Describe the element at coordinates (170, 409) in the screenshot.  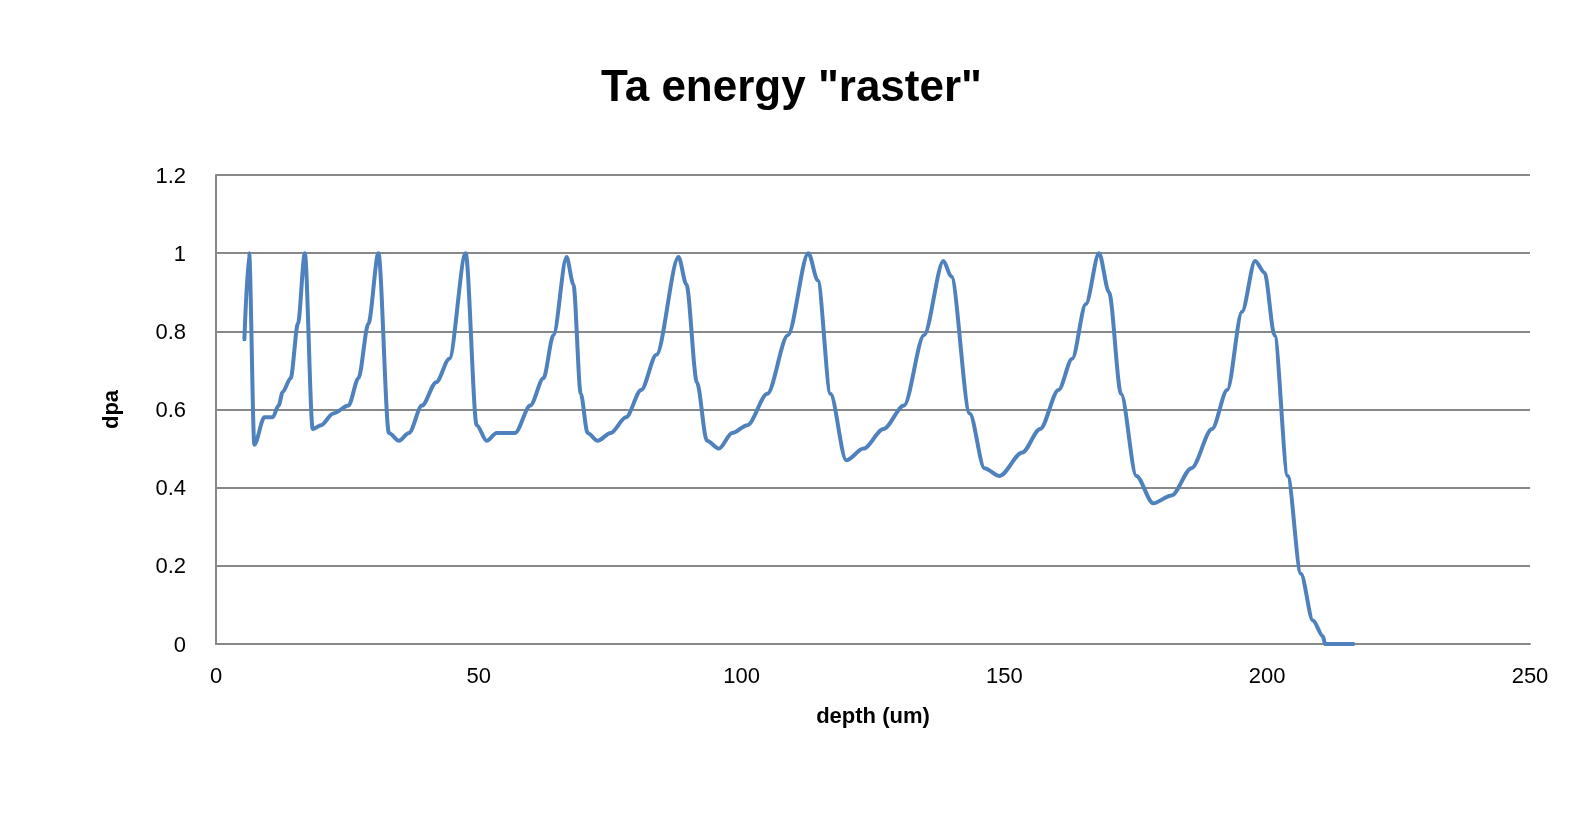
I see `y-tick-label: 0.6` at that location.